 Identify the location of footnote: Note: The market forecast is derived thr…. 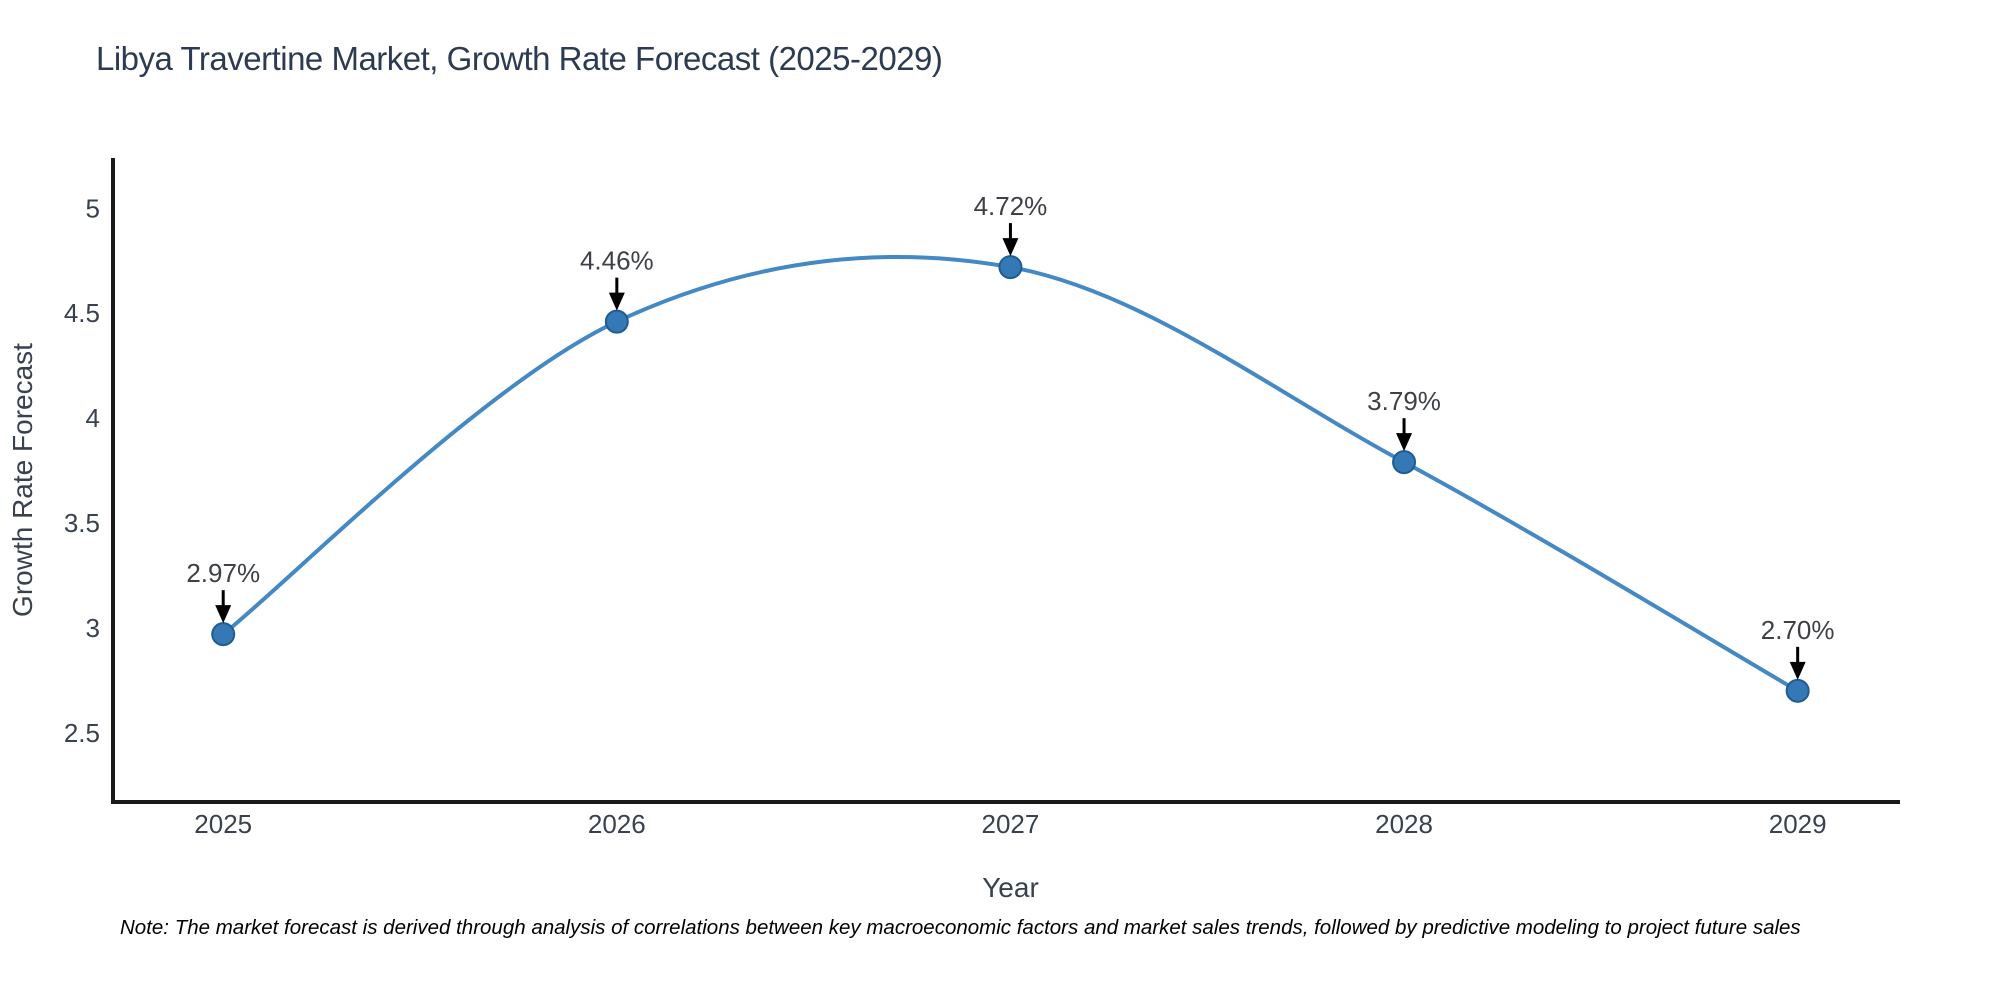
(960, 927).